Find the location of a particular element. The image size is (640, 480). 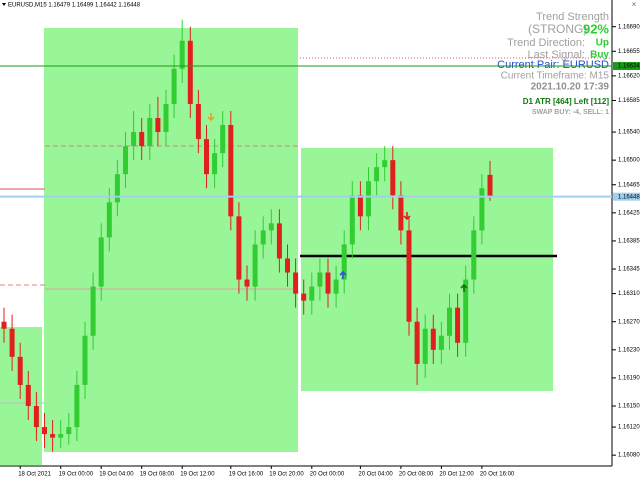

y-tick-label: 1.16120 is located at coordinates (629, 428).